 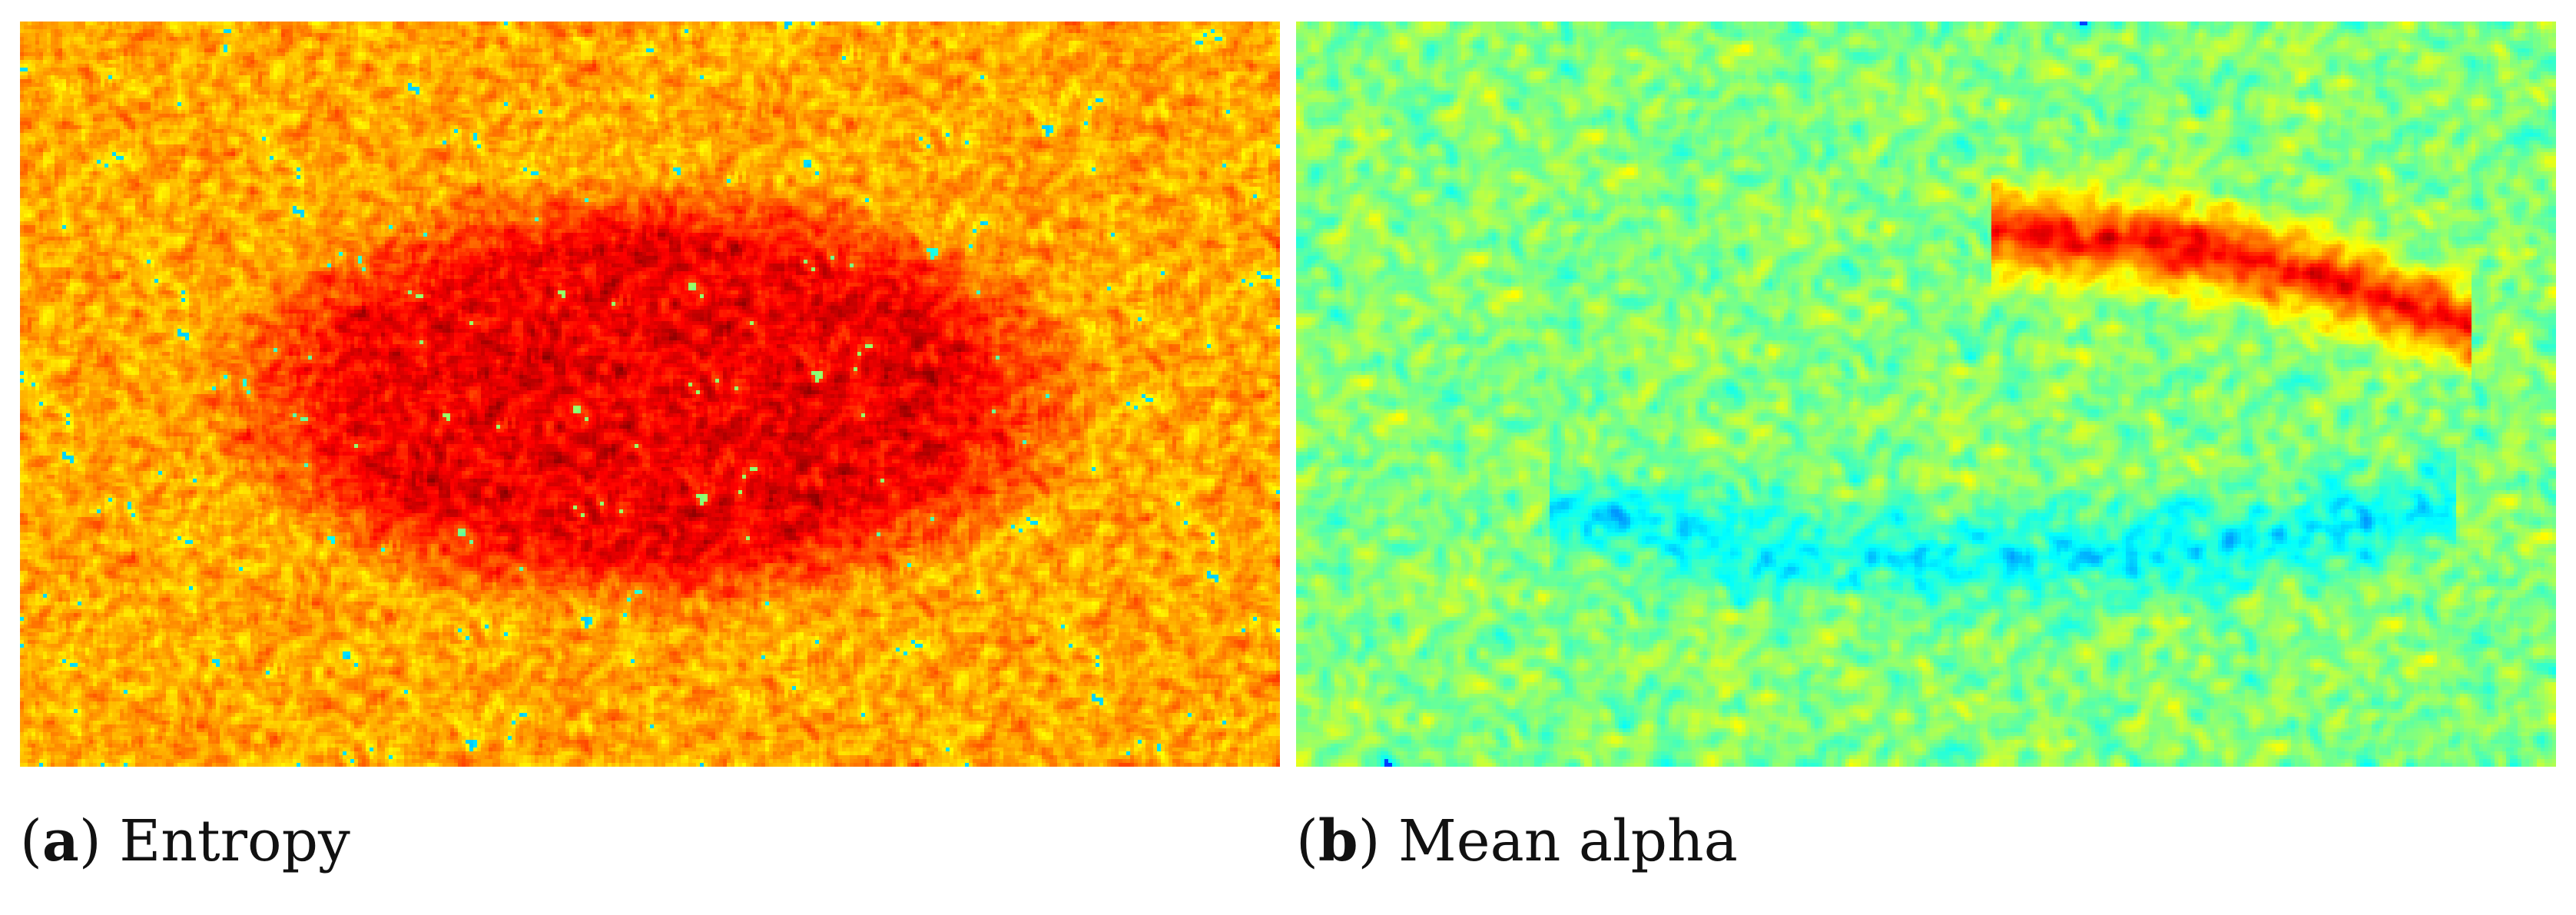 I want to click on caption-mean-alpha: (b) Mean alpha, so click(x=1517, y=841).